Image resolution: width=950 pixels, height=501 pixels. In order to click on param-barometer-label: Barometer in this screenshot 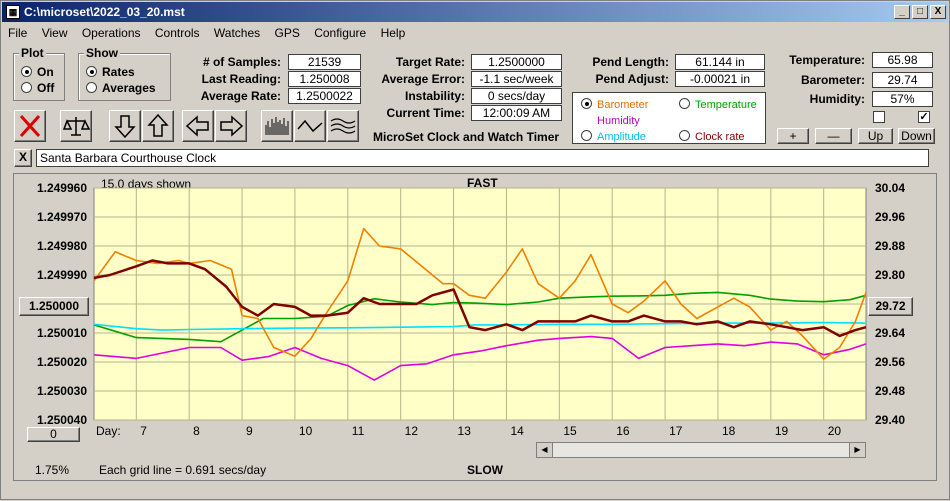, I will do `click(623, 105)`.